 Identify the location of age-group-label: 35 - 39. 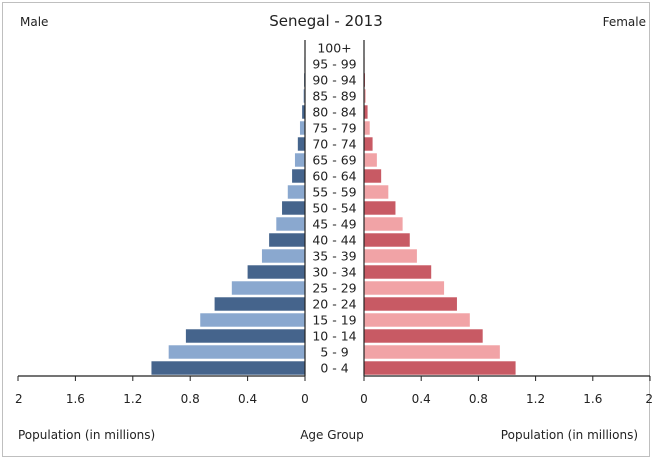
(334, 256).